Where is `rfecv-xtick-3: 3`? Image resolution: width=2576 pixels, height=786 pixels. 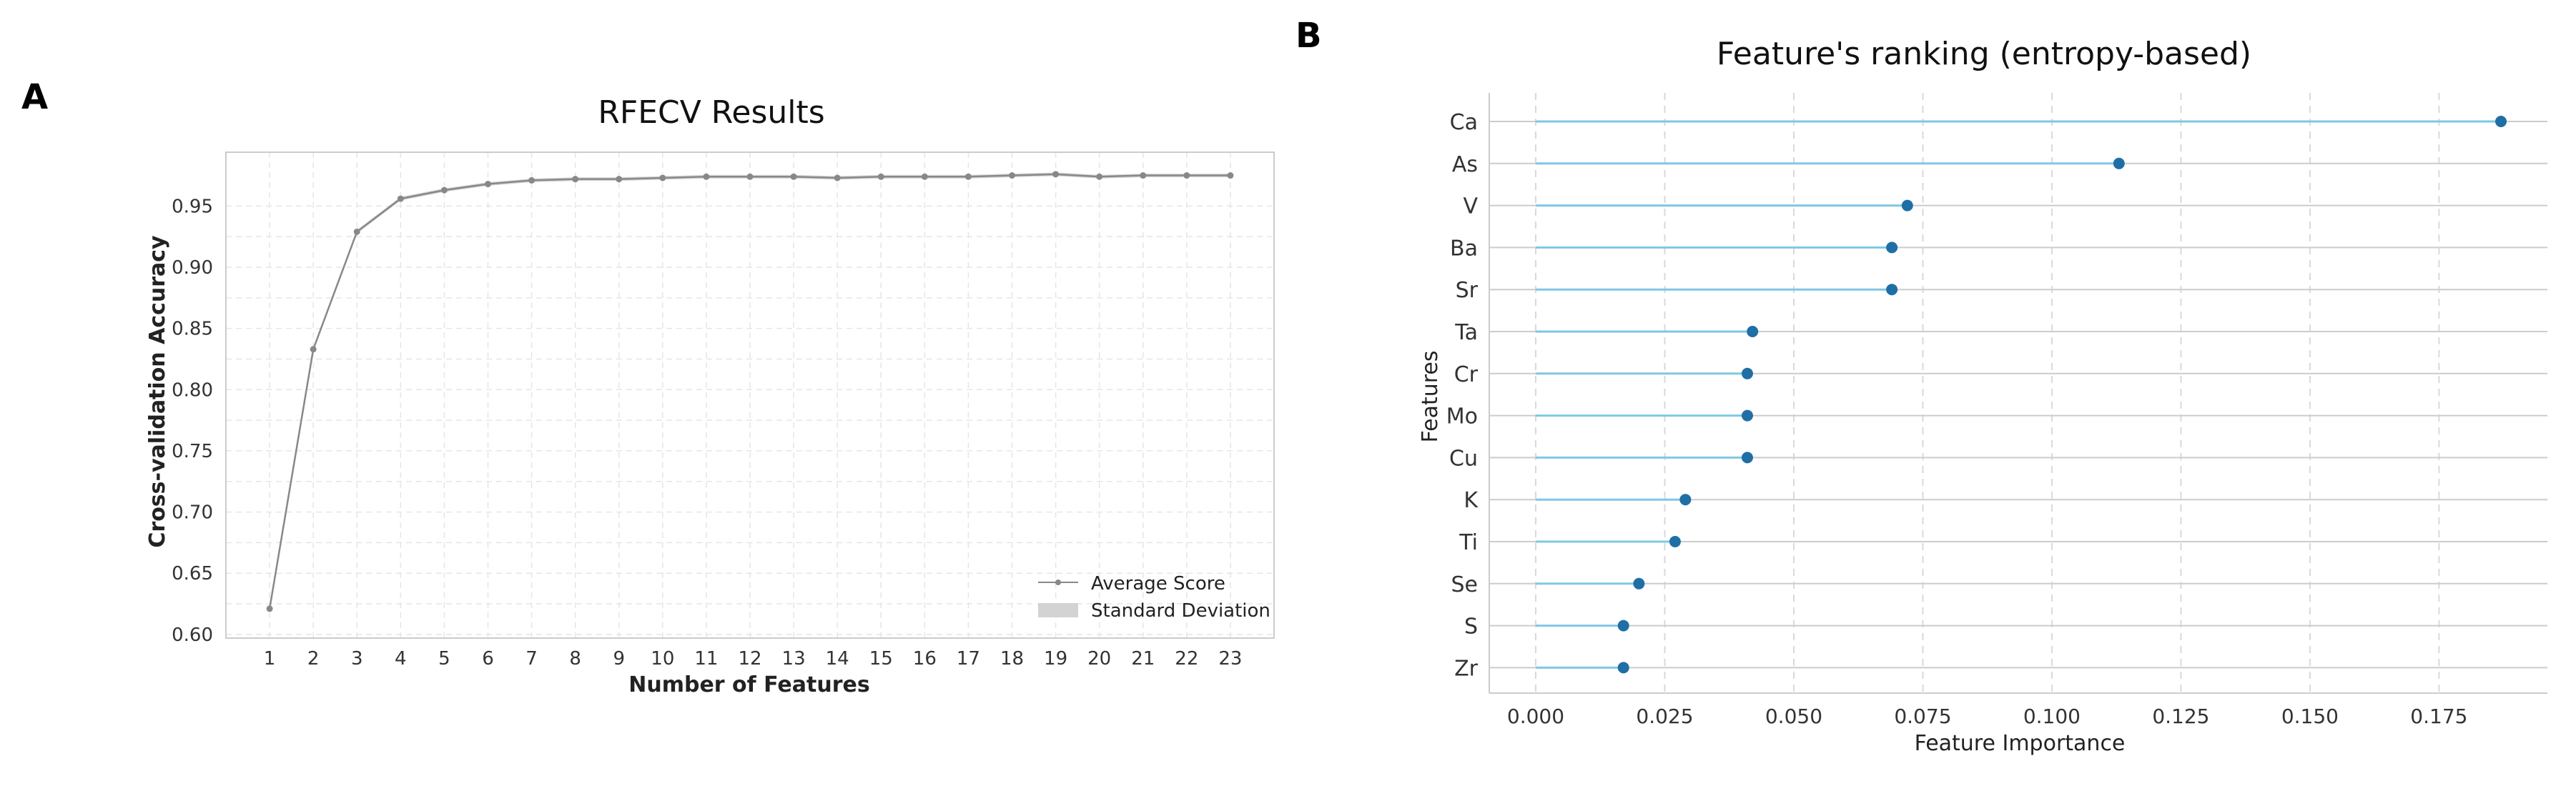
rfecv-xtick-3: 3 is located at coordinates (357, 659).